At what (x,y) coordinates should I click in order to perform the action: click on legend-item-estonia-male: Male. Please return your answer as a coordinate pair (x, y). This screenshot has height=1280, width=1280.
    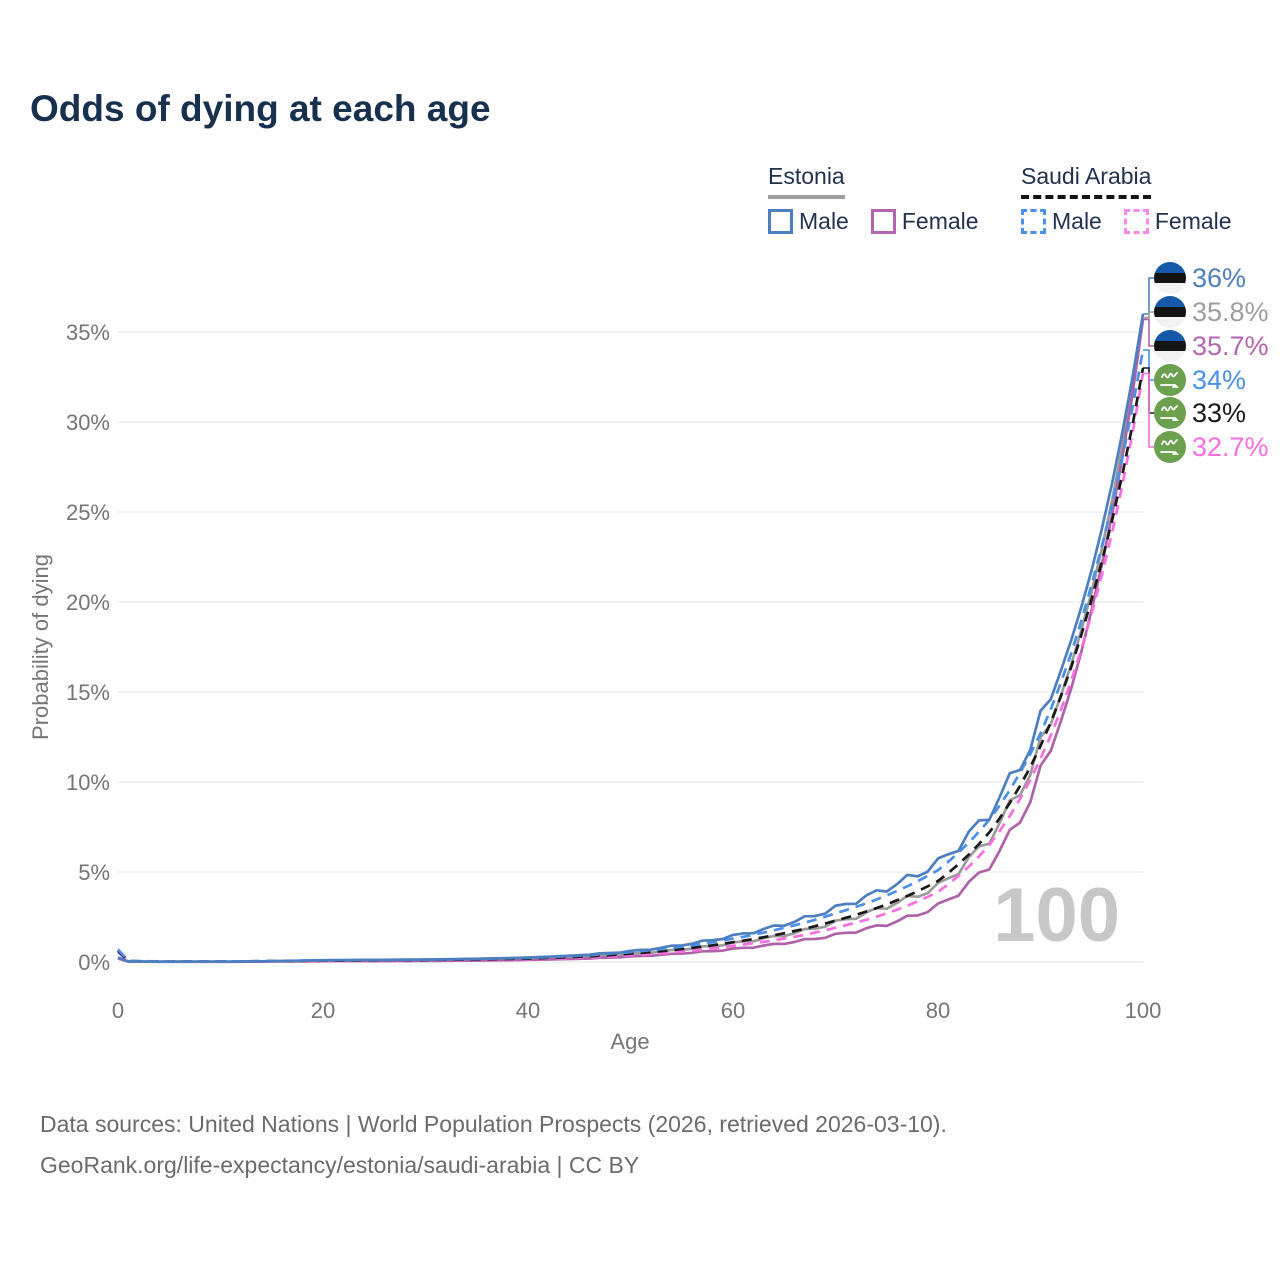
    Looking at the image, I should click on (808, 221).